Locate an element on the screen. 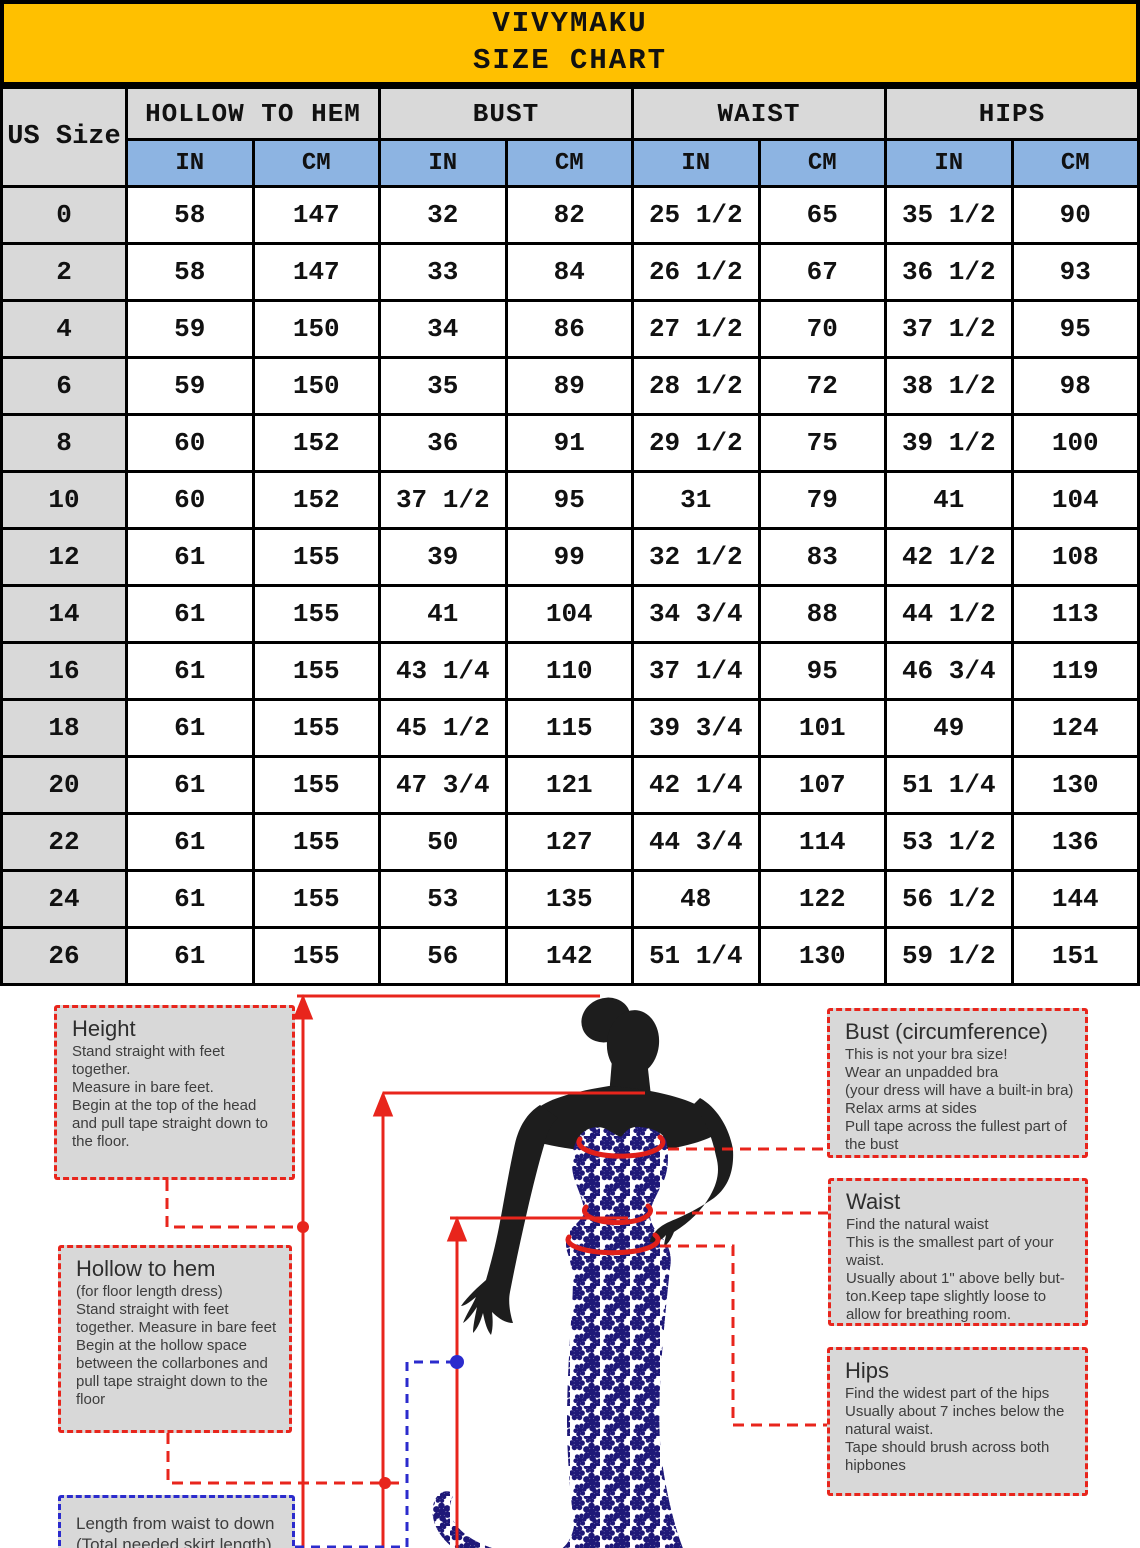 Image resolution: width=1140 pixels, height=1548 pixels. box-title: Bust (circumference) is located at coordinates (946, 1031).